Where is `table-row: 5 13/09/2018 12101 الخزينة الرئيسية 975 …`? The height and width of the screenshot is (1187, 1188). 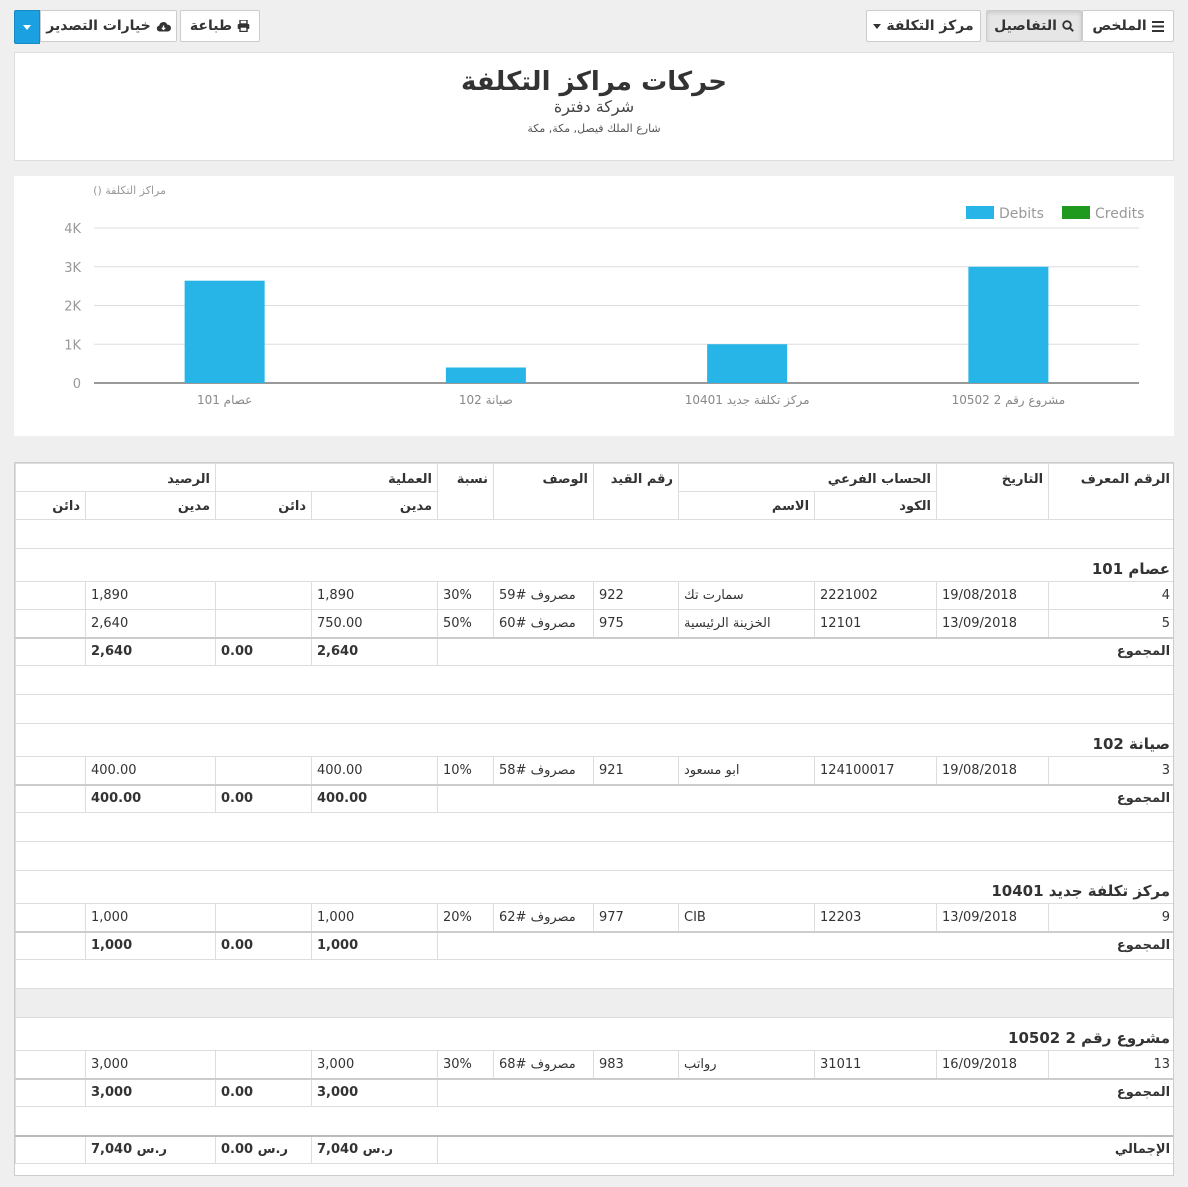 table-row: 5 13/09/2018 12101 الخزينة الرئيسية 975 … is located at coordinates (594, 623).